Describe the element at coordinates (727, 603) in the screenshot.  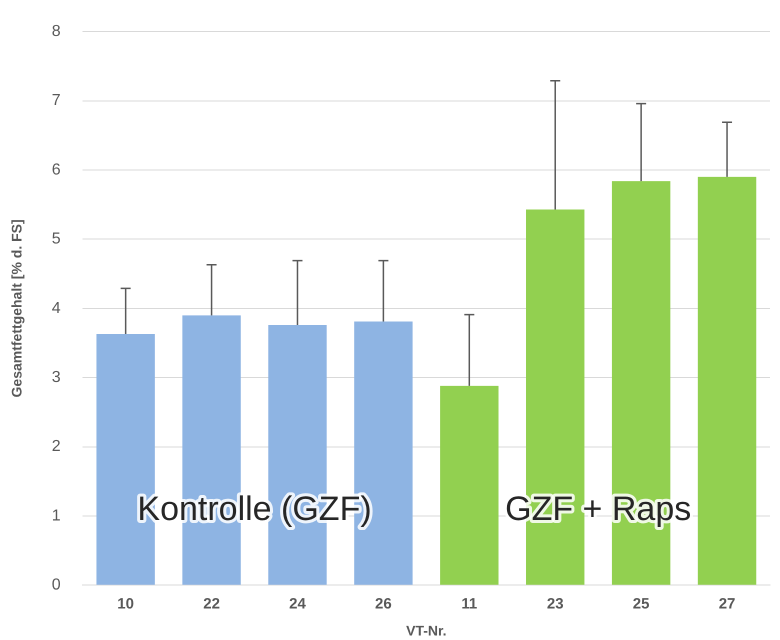
I see `x-tick-label: 27` at that location.